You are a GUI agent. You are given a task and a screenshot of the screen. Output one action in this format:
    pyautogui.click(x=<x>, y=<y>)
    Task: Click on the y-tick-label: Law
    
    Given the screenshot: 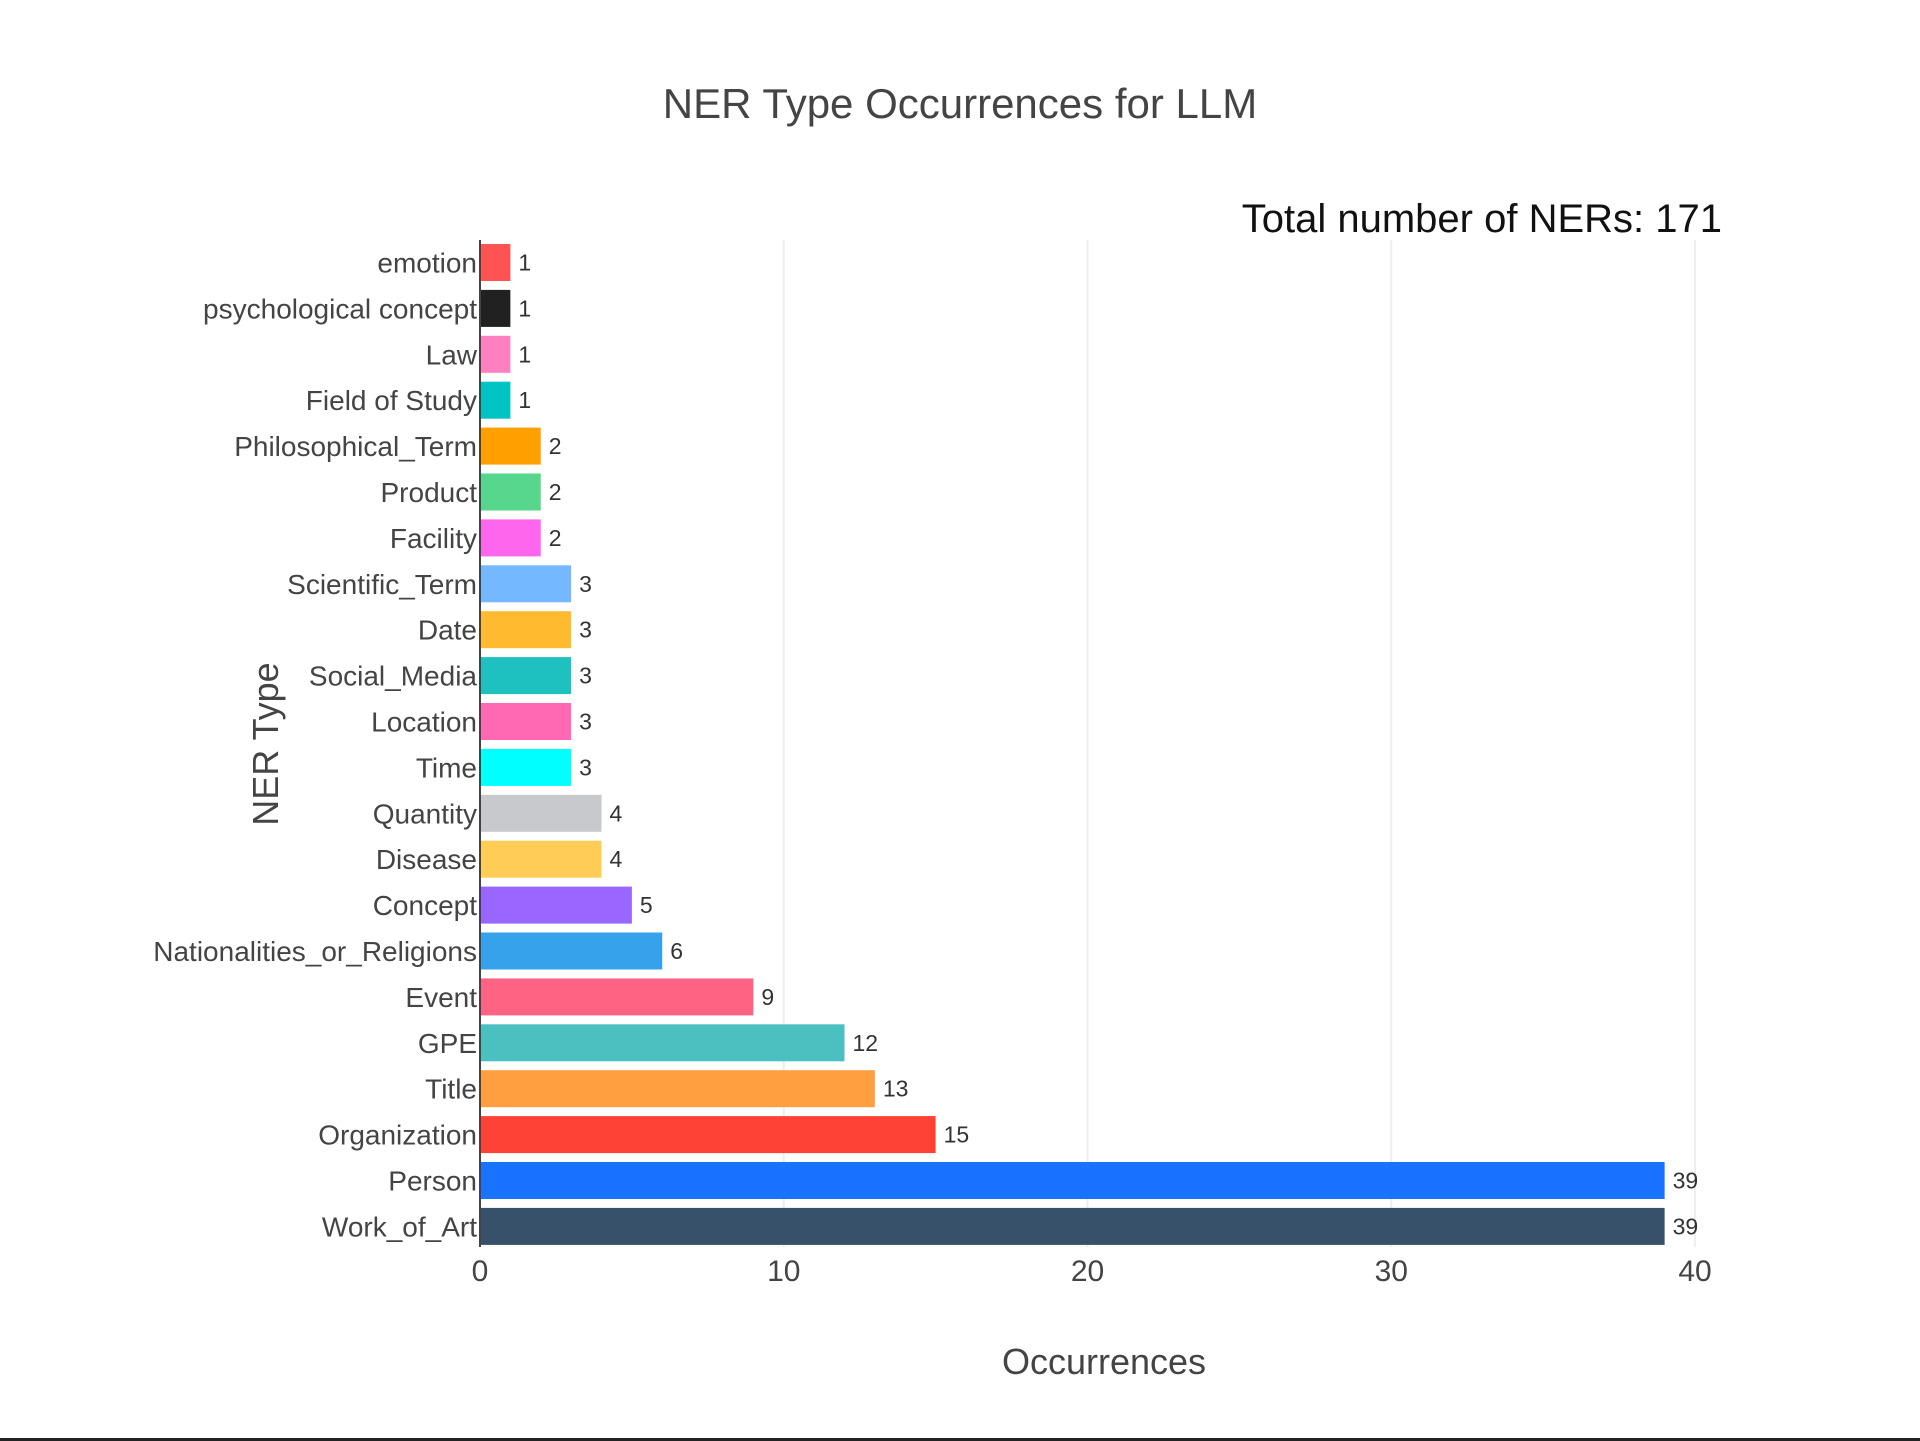 What is the action you would take?
    pyautogui.click(x=452, y=354)
    